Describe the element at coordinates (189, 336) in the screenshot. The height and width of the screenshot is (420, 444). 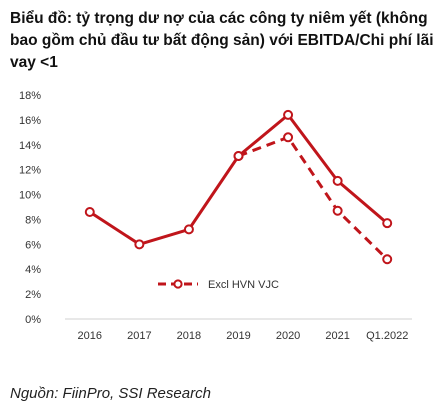
I see `x-tick-label: 2018` at that location.